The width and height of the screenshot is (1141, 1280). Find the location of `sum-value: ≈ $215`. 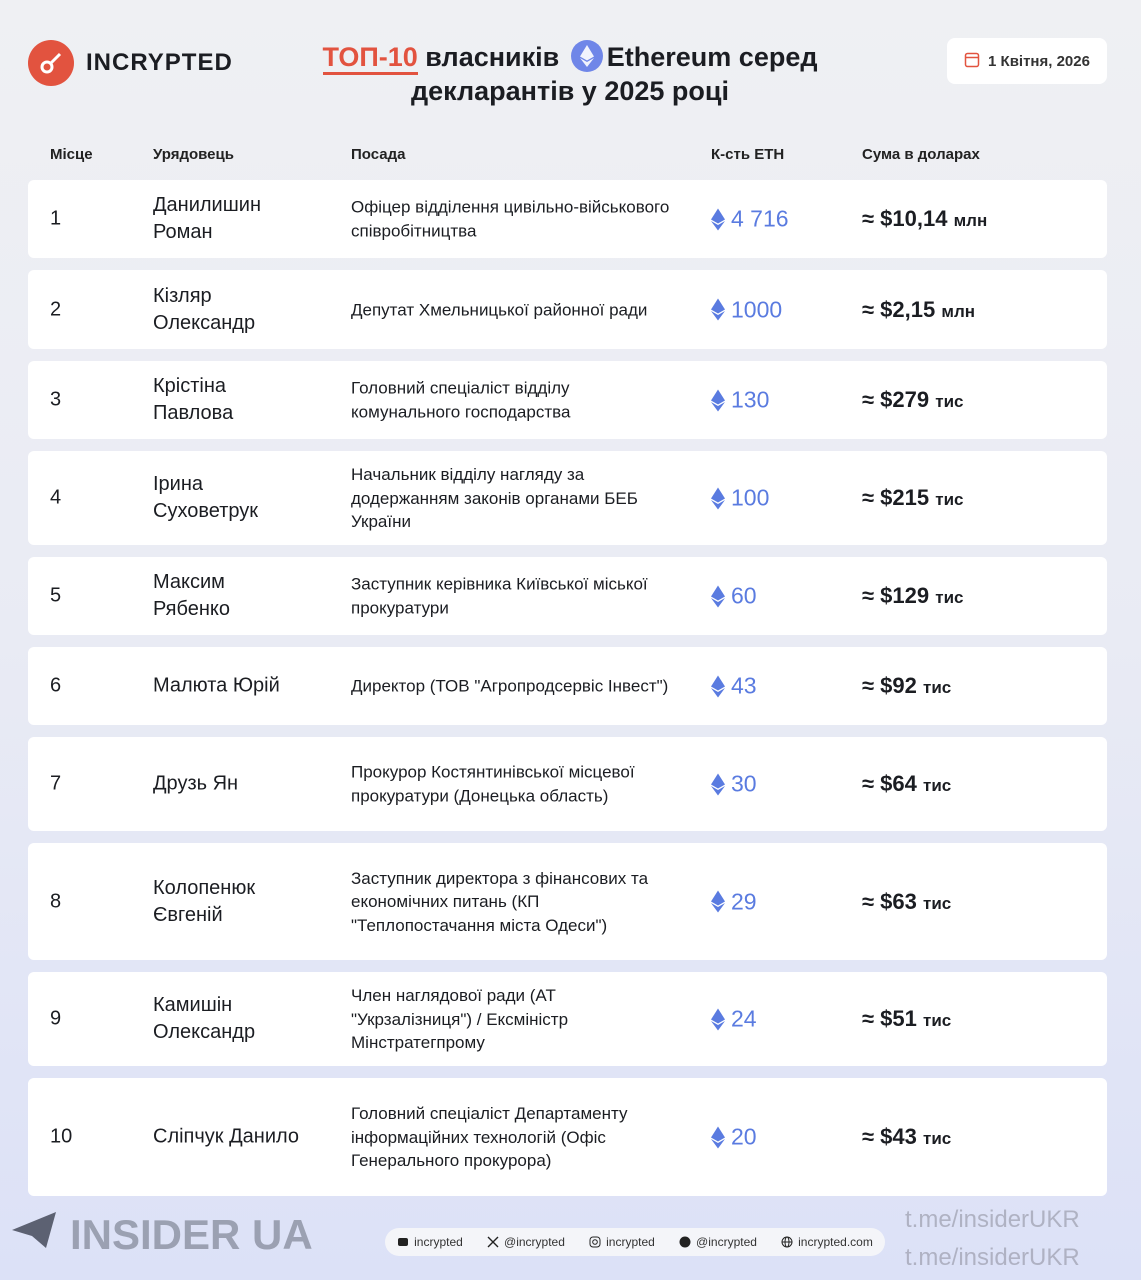

sum-value: ≈ $215 is located at coordinates (896, 497).